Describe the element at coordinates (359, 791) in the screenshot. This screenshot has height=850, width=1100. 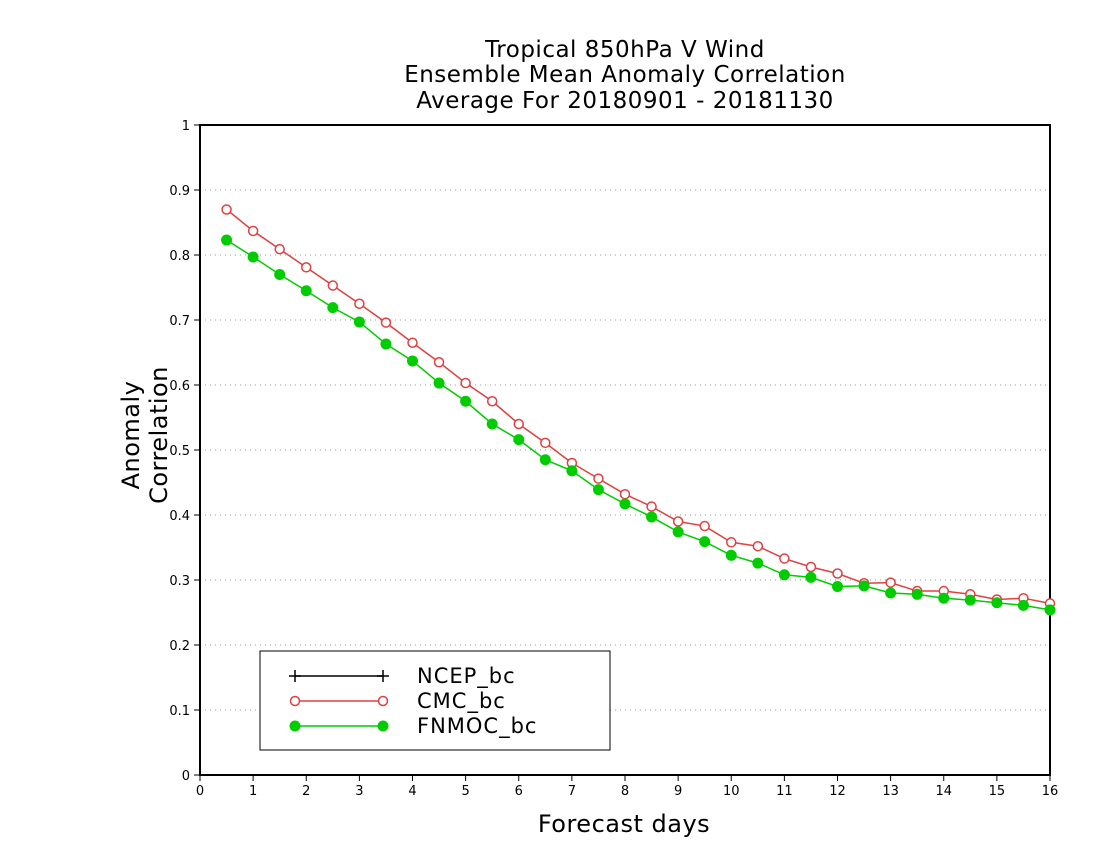
I see `x-tick-label: 3` at that location.